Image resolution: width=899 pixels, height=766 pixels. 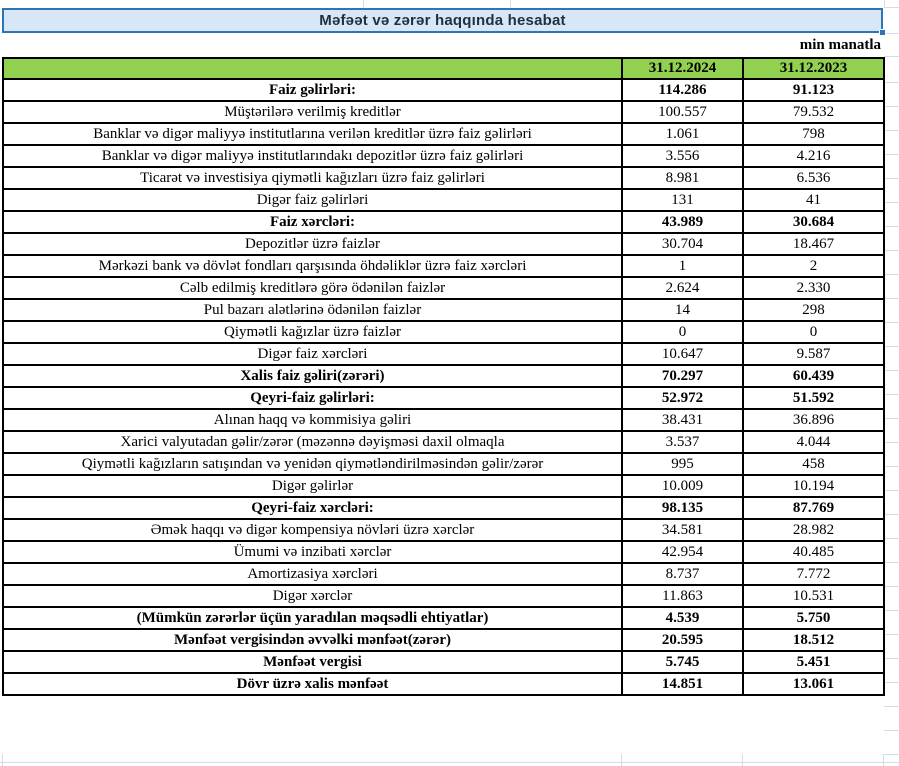 I want to click on value-2023-cell: 18.467, so click(x=813, y=244).